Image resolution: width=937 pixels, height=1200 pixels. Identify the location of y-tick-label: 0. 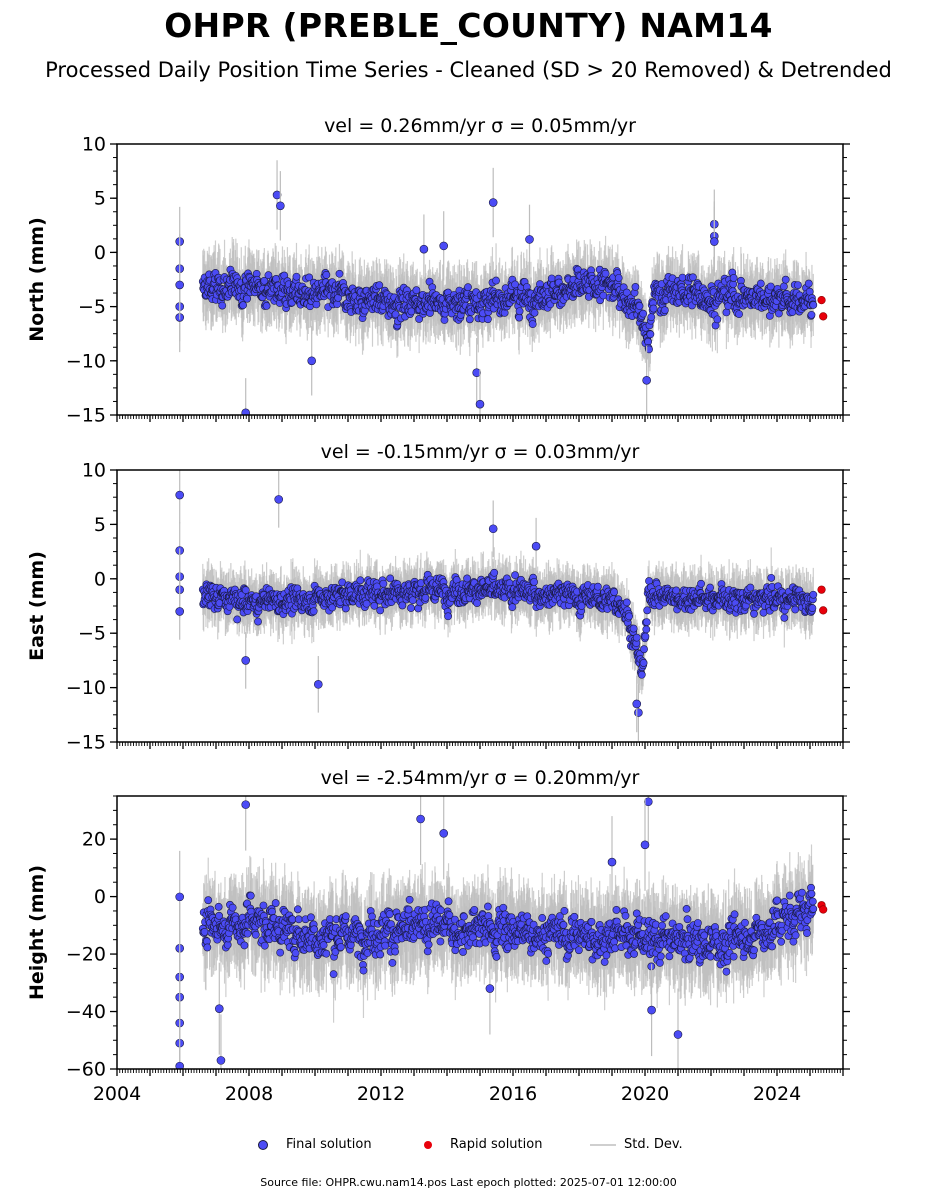
(100, 253).